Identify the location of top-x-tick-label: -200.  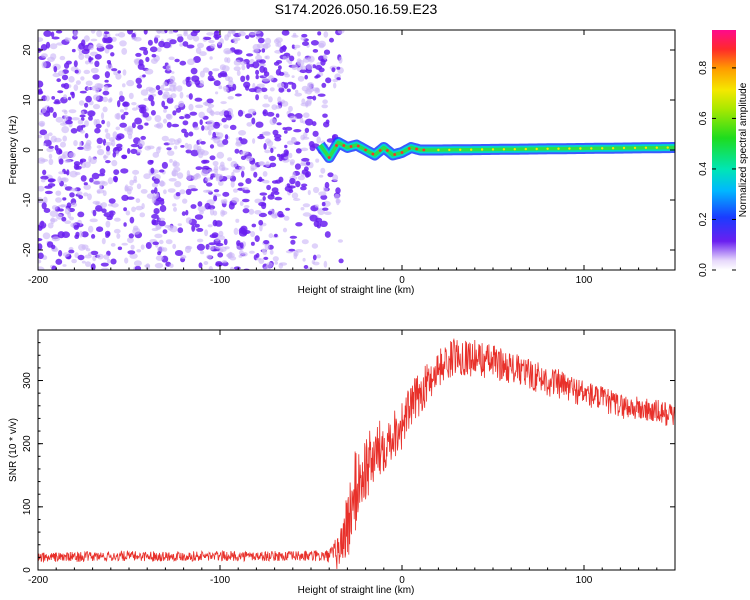
(38, 280).